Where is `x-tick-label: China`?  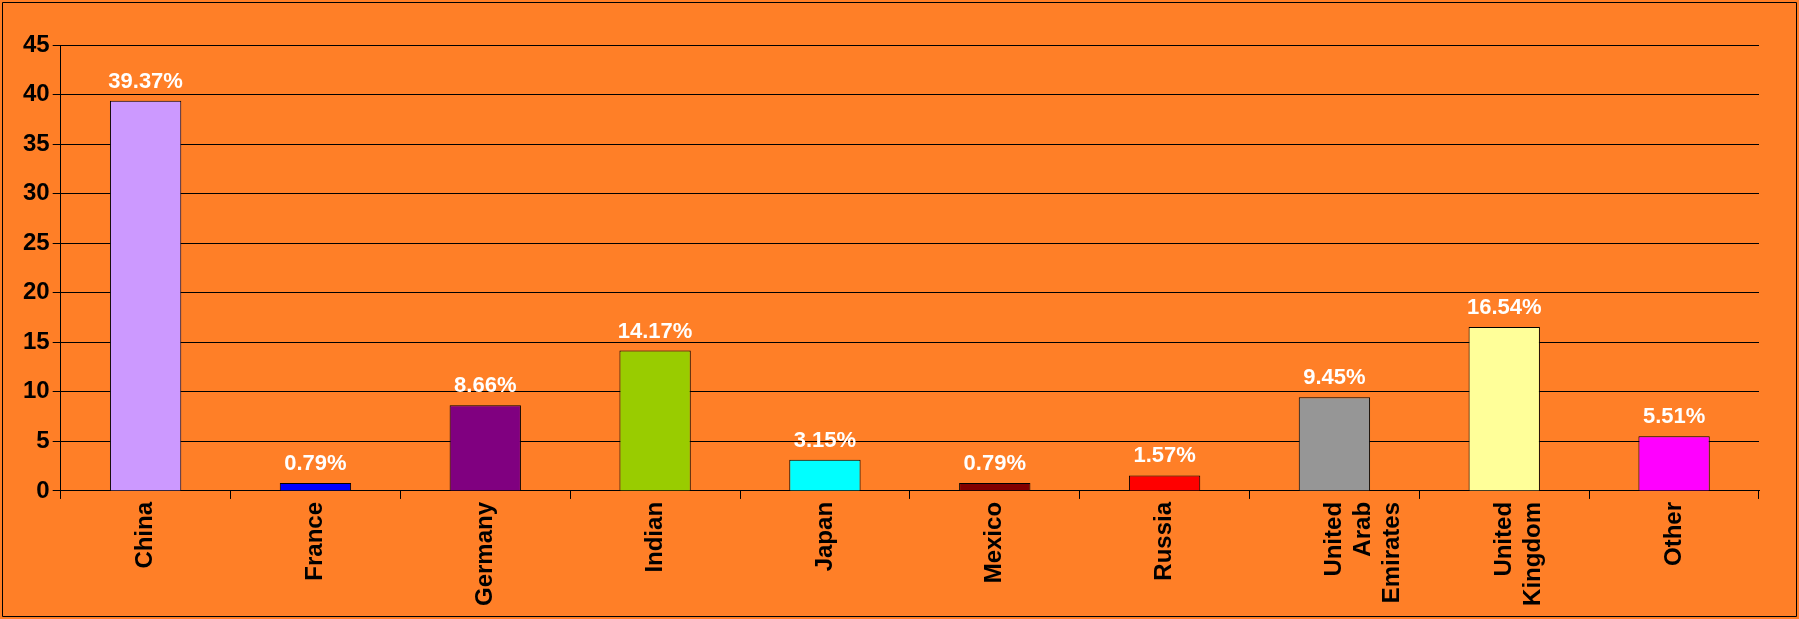 x-tick-label: China is located at coordinates (144, 535).